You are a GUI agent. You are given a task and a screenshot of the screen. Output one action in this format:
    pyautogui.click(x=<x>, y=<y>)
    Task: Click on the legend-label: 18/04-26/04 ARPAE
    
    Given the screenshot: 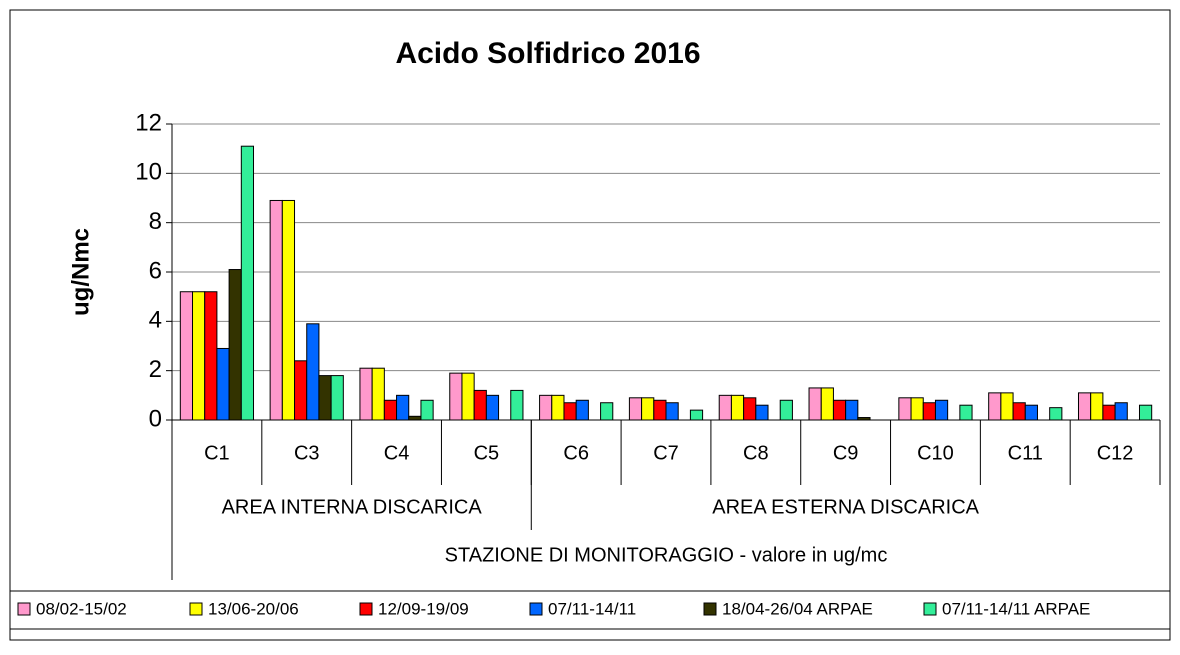 What is the action you would take?
    pyautogui.click(x=797, y=608)
    